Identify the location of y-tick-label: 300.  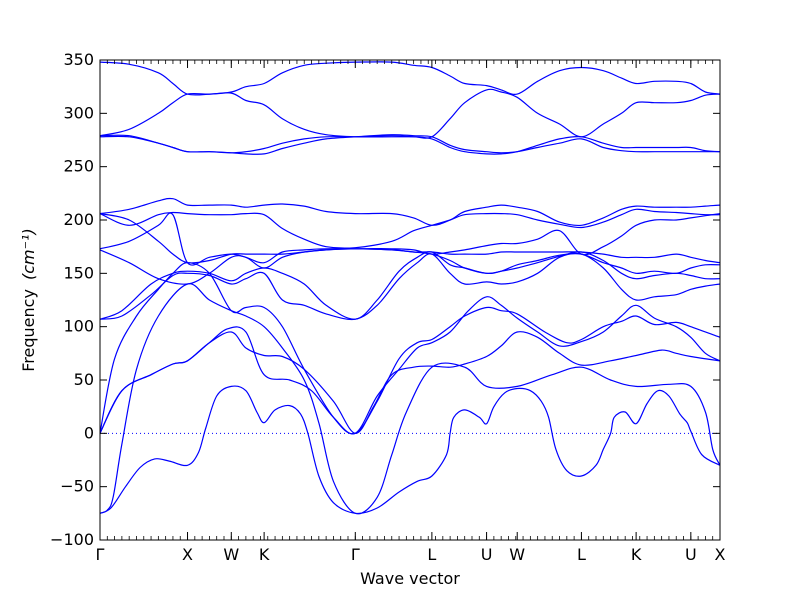
(78, 112).